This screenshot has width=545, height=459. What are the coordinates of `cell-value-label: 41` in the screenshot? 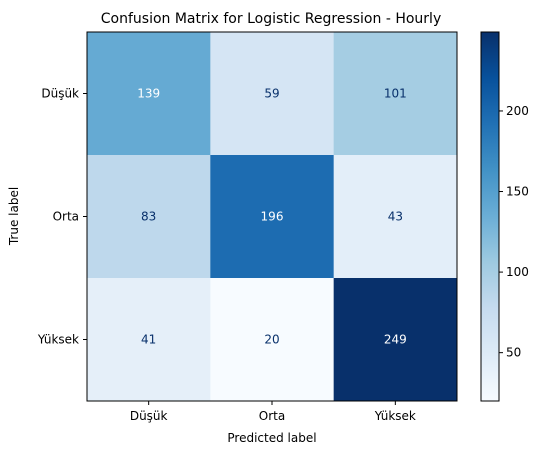 It's located at (148, 340).